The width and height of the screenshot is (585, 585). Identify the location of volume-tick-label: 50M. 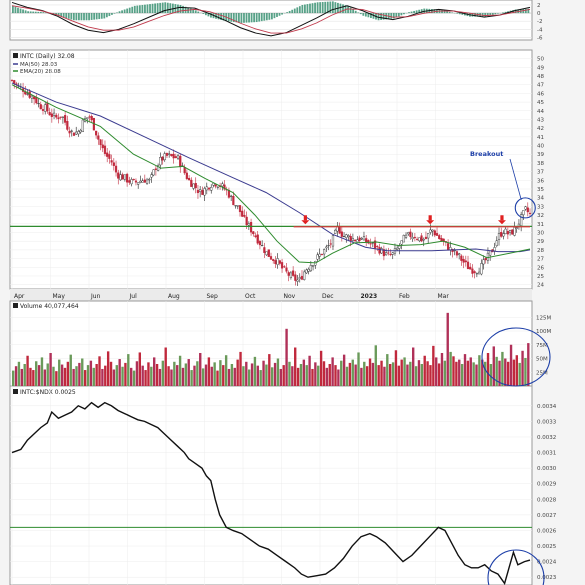
(542, 360).